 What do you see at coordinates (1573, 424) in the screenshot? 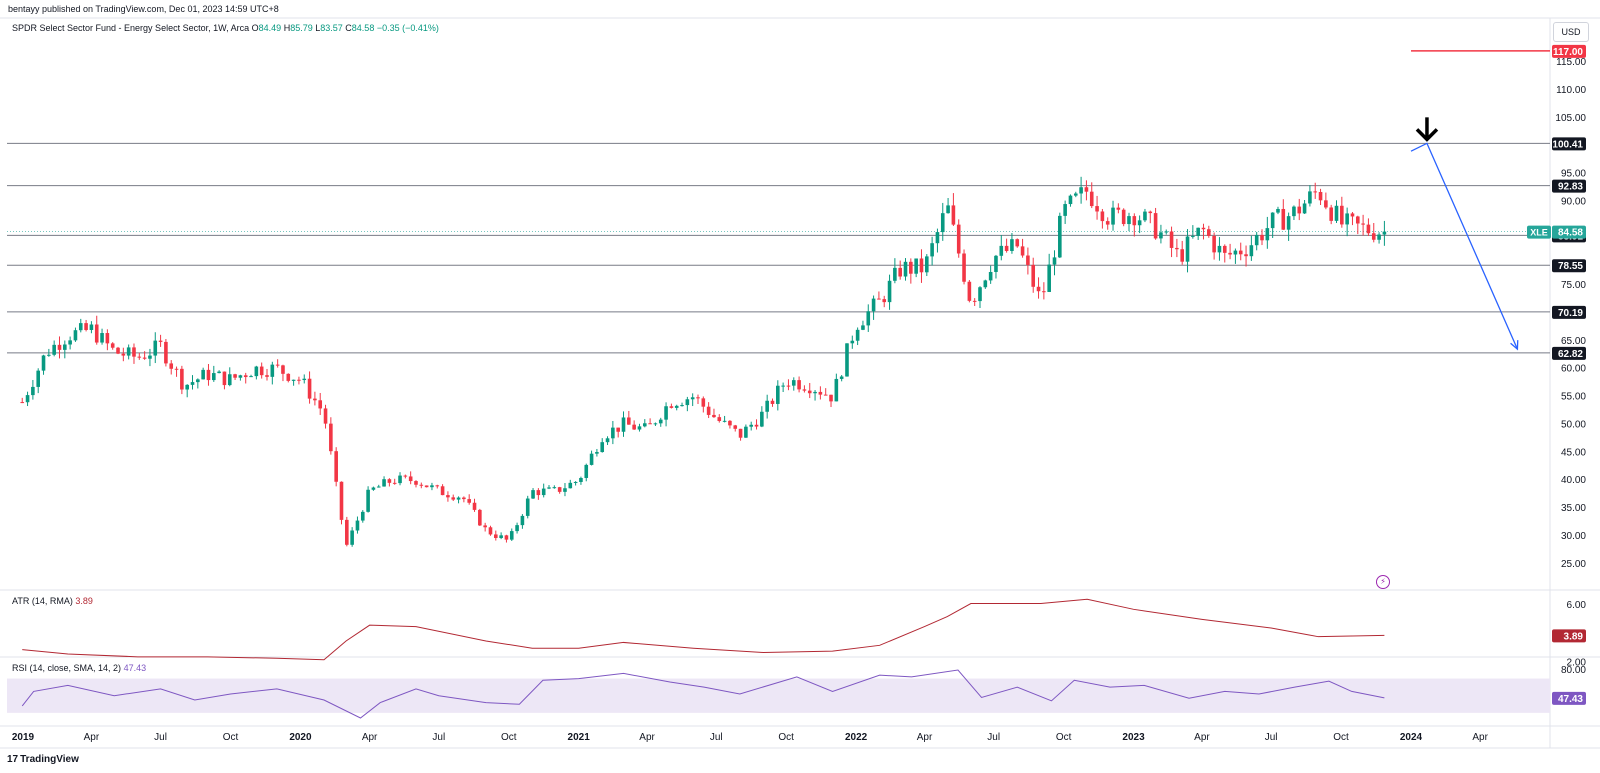
I see `price-tick-label: 50.00` at bounding box center [1573, 424].